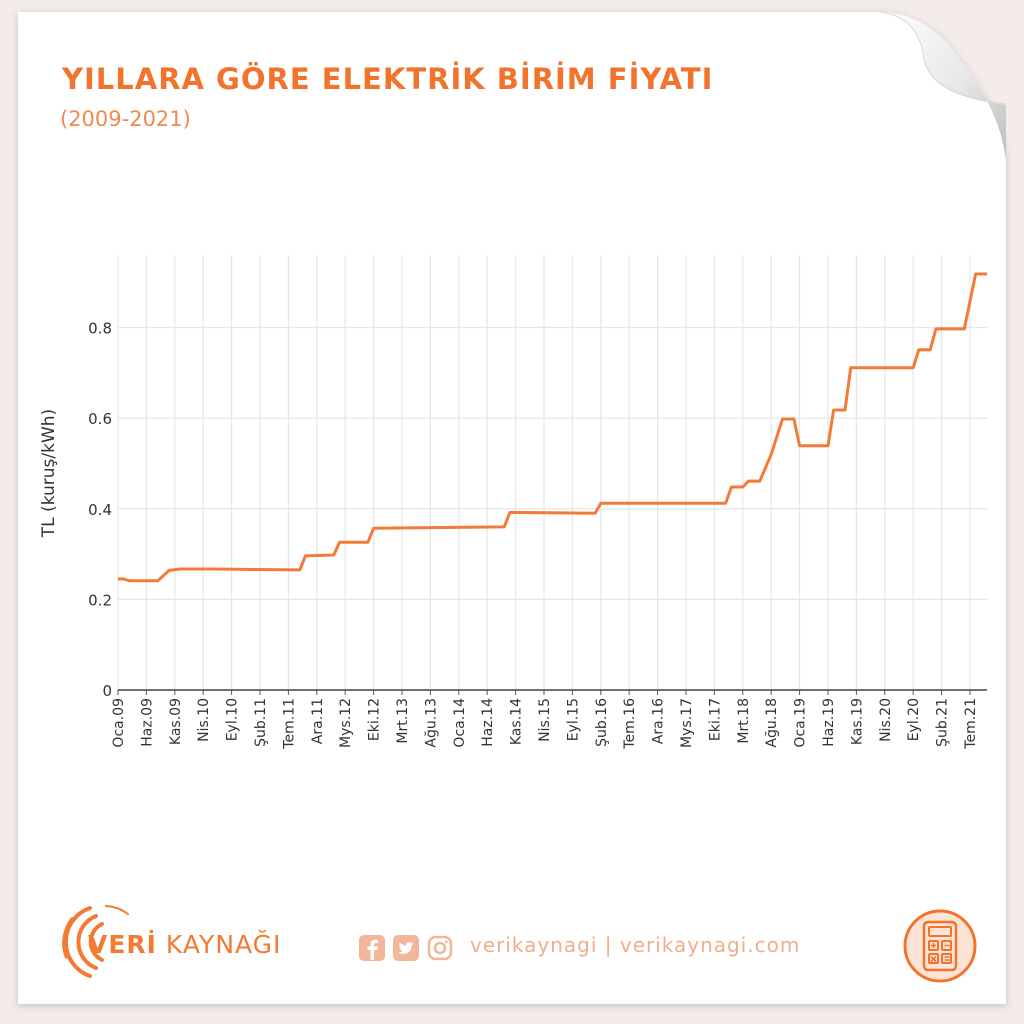  I want to click on website-handle: verikaynagi | verikaynagi.com, so click(635, 945).